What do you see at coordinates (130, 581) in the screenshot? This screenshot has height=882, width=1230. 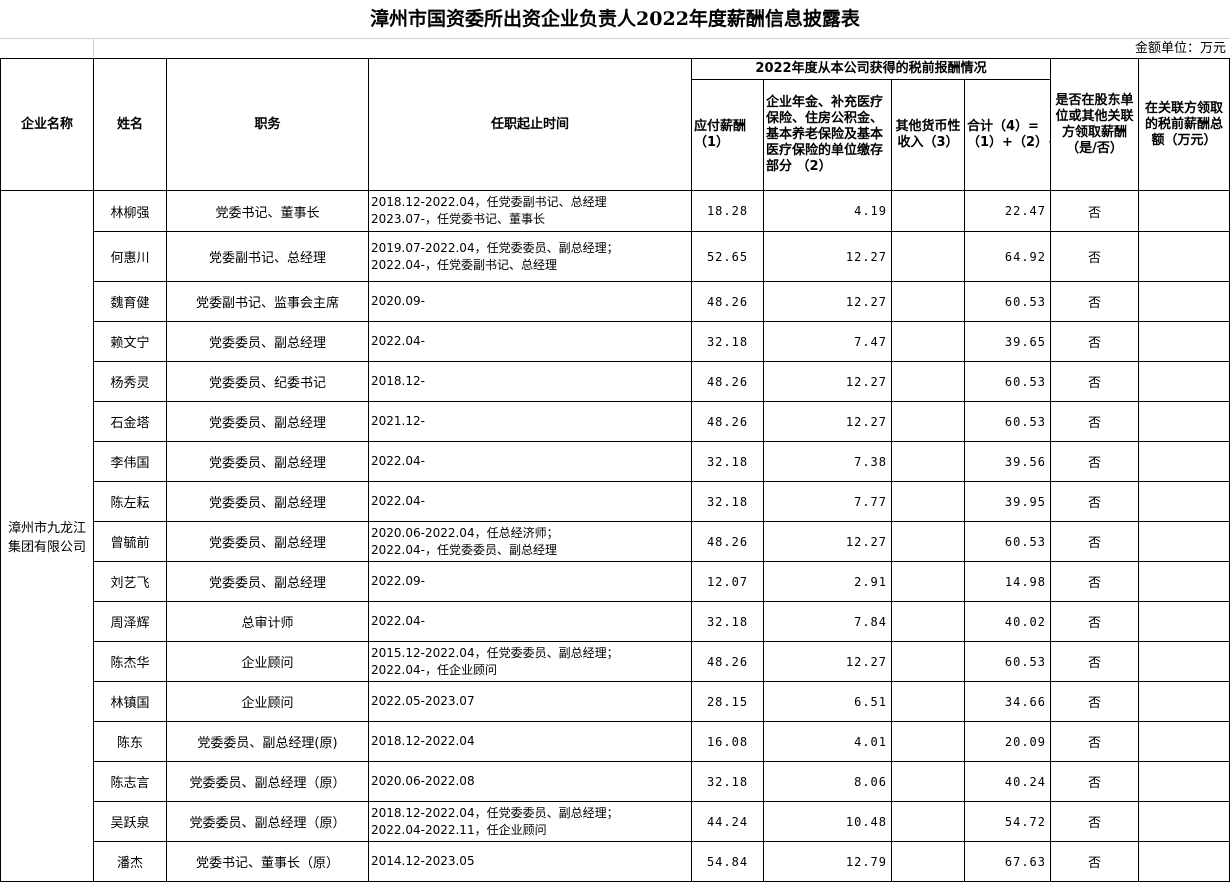 I see `person-name: 刘艺飞` at bounding box center [130, 581].